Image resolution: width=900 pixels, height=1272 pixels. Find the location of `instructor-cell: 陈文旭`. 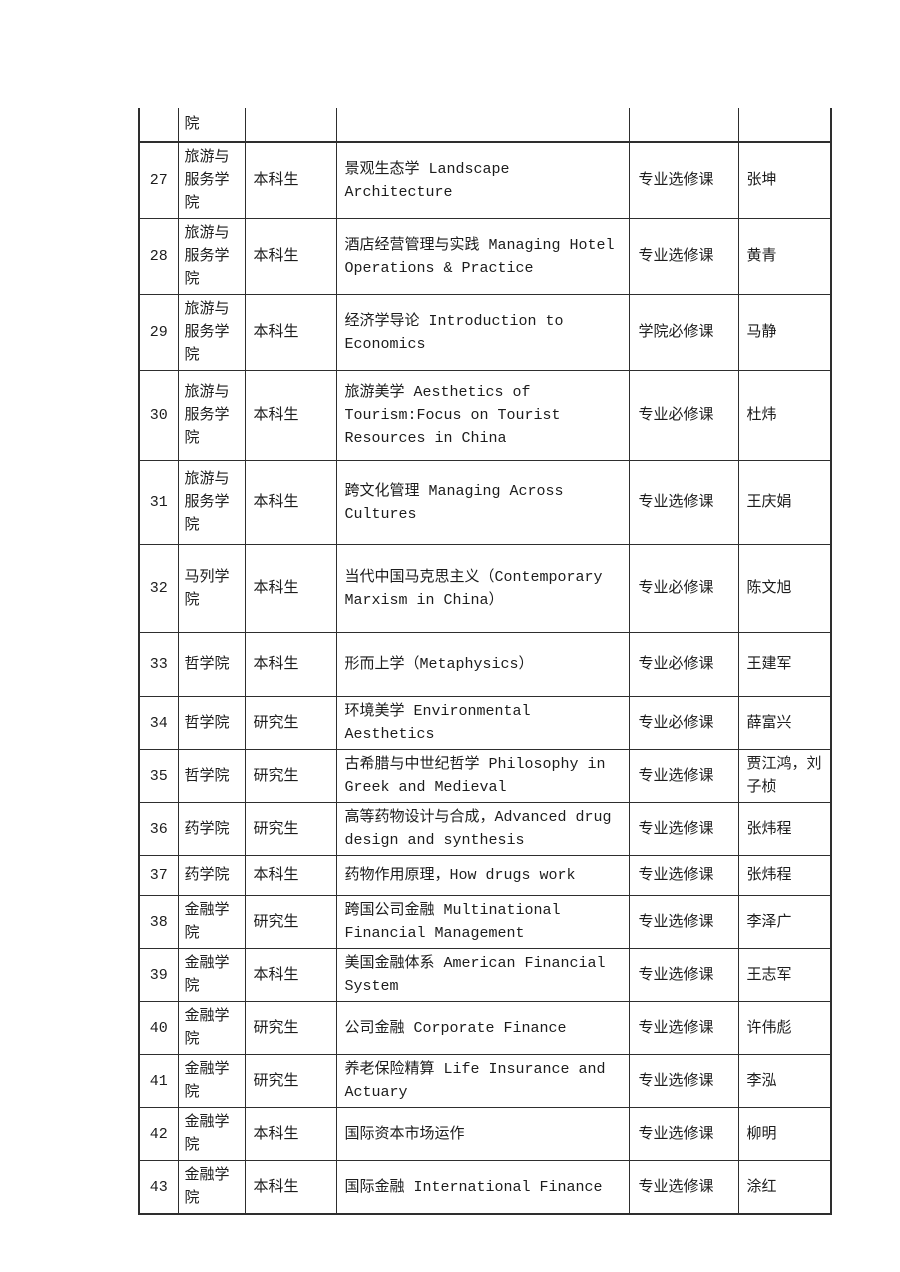

instructor-cell: 陈文旭 is located at coordinates (784, 588).